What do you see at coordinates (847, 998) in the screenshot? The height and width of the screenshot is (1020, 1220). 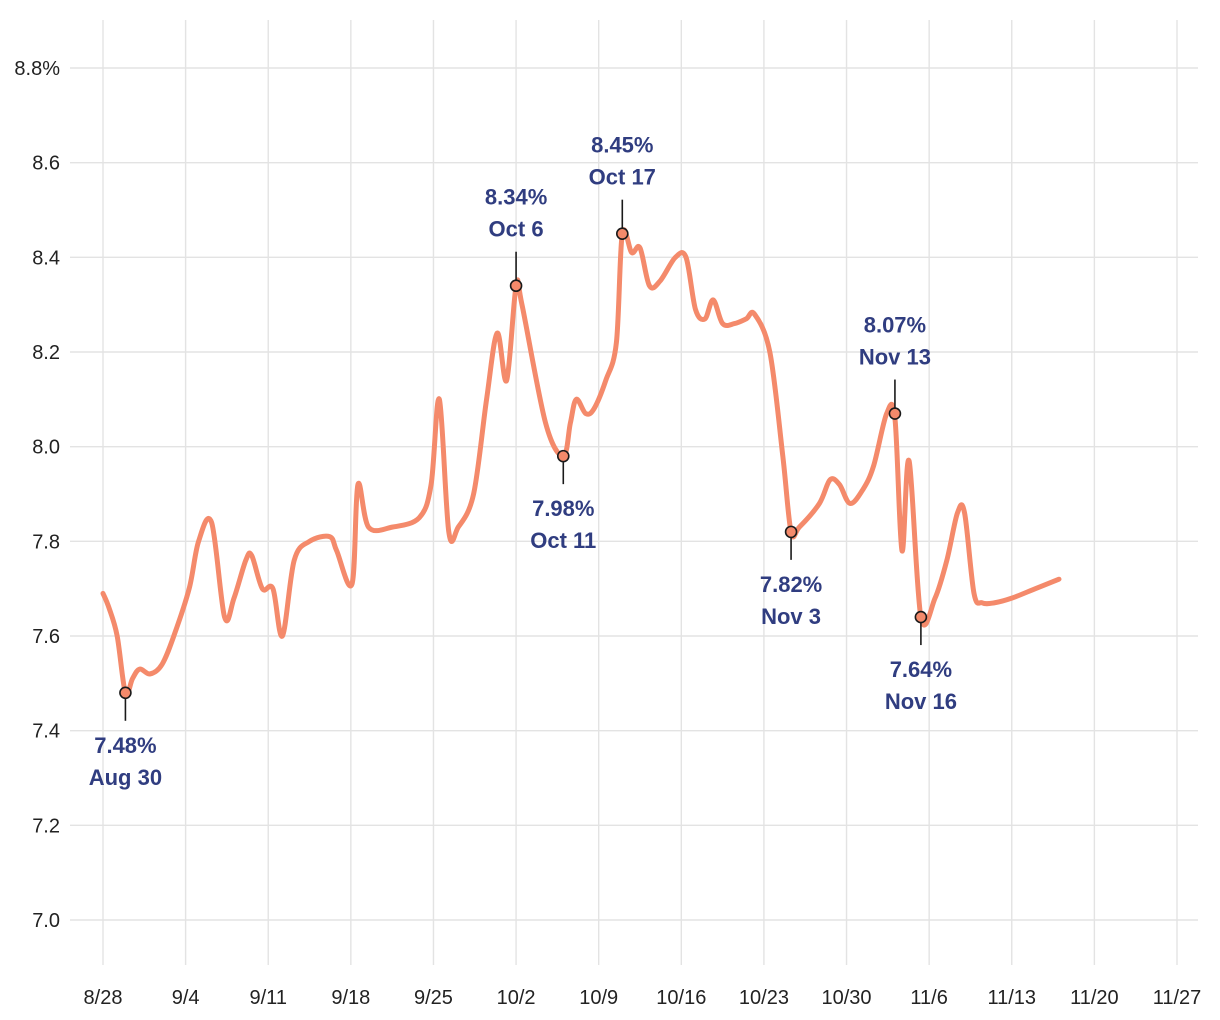 I see `x-tick-label: 10/30` at bounding box center [847, 998].